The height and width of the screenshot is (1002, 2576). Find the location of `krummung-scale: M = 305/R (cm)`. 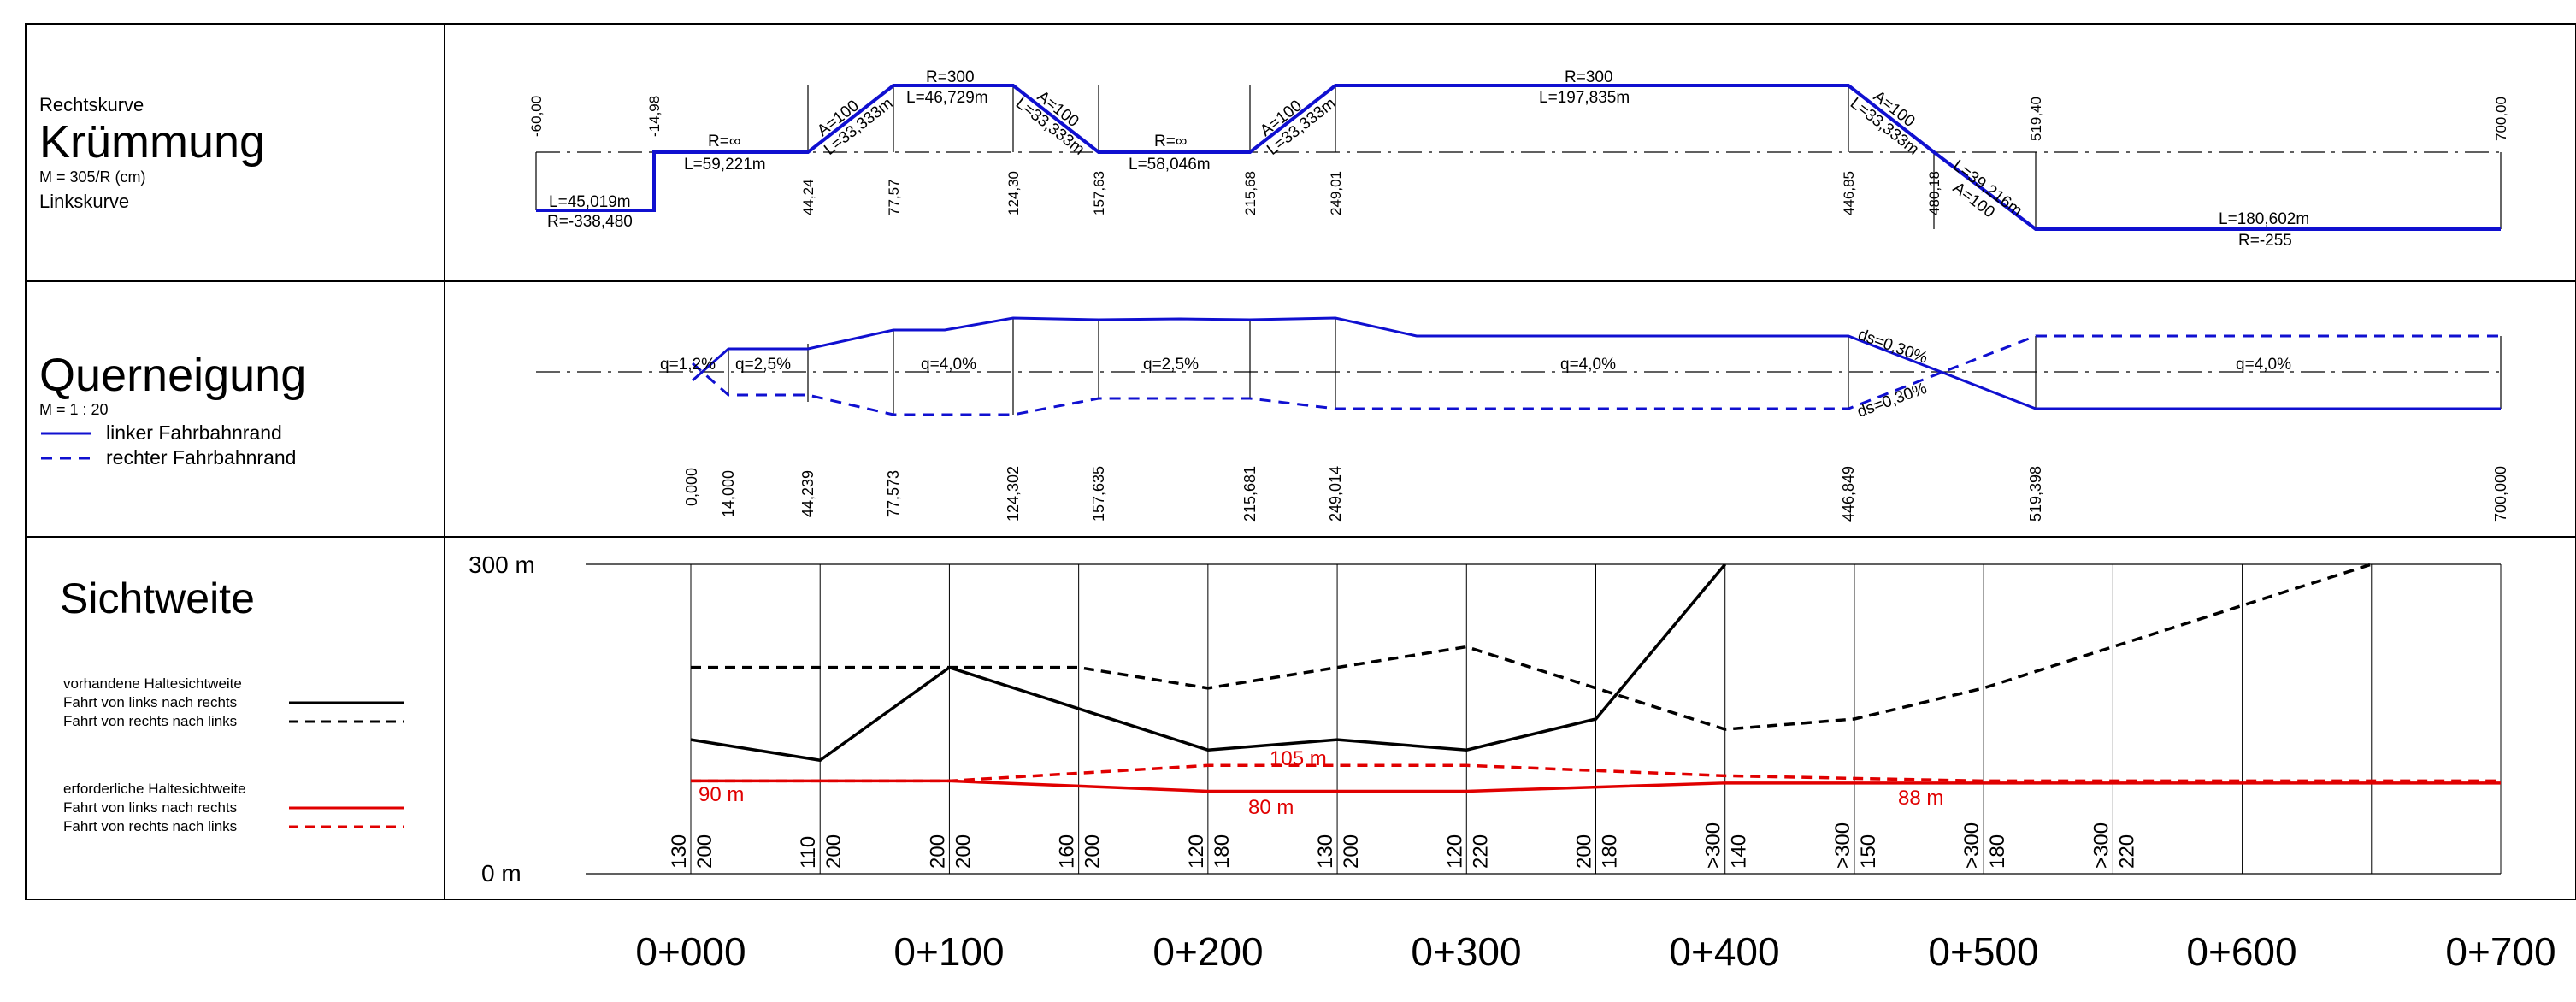

krummung-scale: M = 305/R (cm) is located at coordinates (92, 177).